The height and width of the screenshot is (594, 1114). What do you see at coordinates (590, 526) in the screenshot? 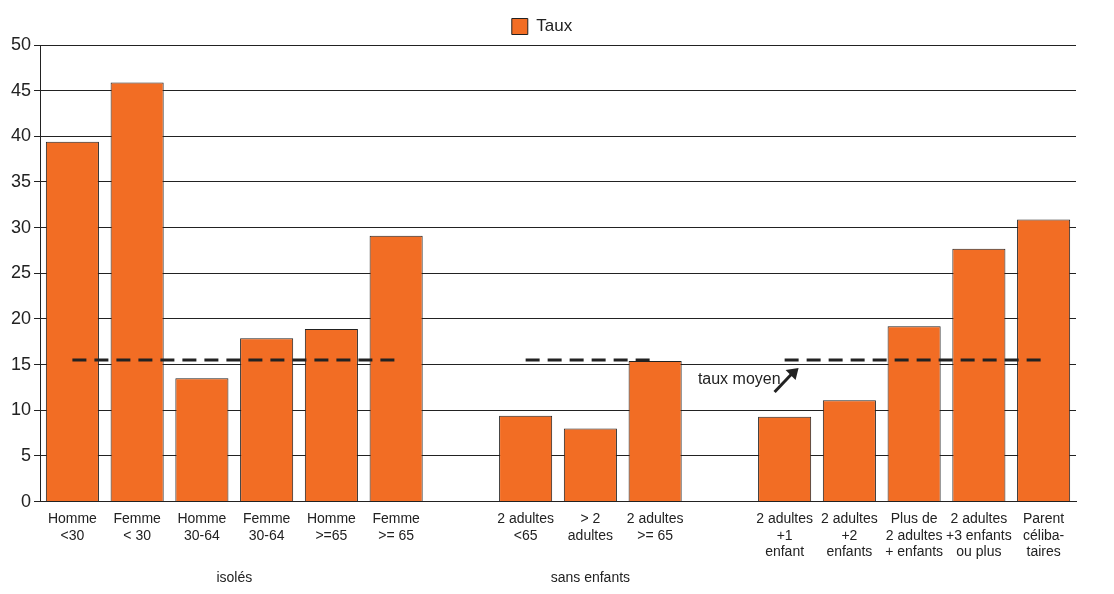
I see `x-tick-label: > 2 adultes` at bounding box center [590, 526].